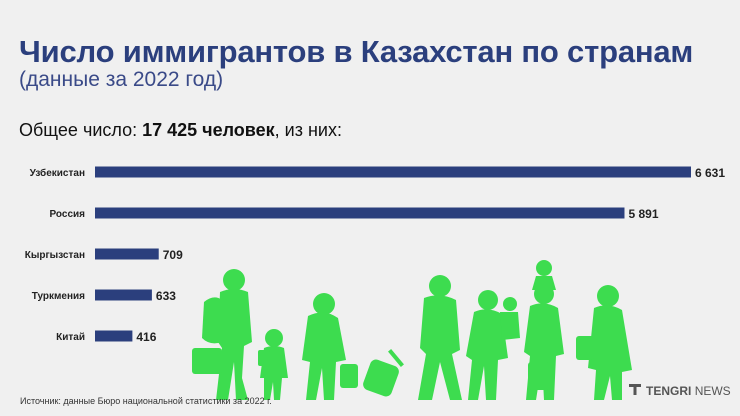 The image size is (740, 416). I want to click on chart-subtitle: (данные за 2022 год), so click(121, 79).